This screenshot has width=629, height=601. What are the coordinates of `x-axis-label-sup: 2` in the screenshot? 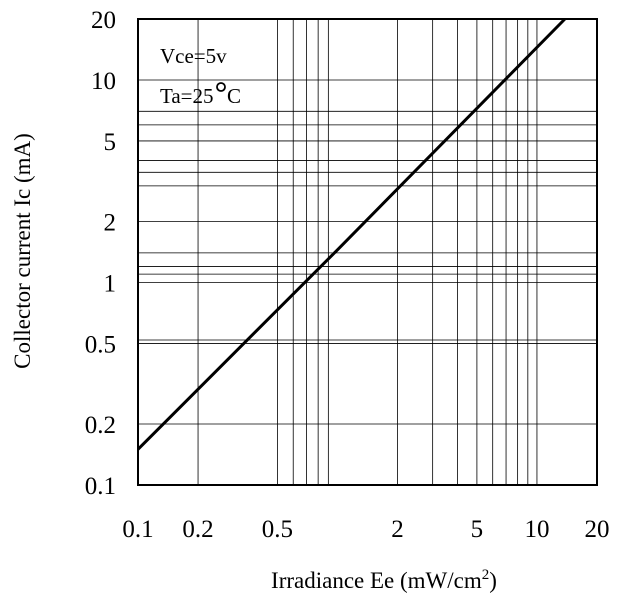 It's located at (486, 575).